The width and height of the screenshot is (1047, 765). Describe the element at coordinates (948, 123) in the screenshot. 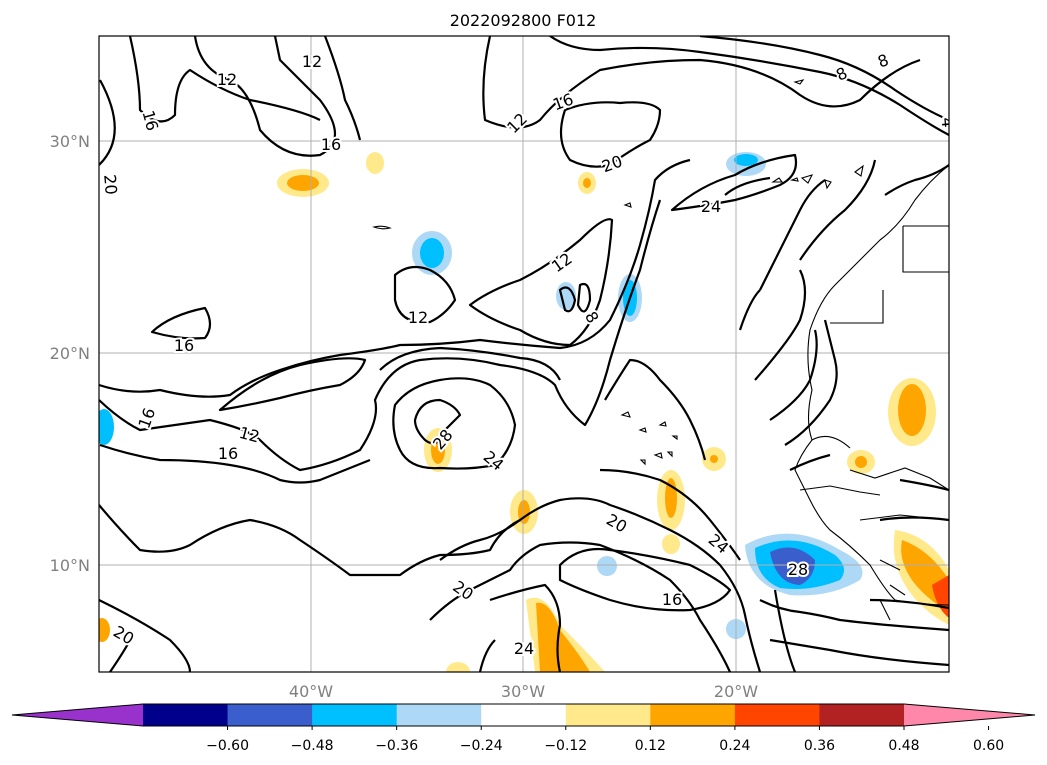

I see `contour-label: 4` at that location.